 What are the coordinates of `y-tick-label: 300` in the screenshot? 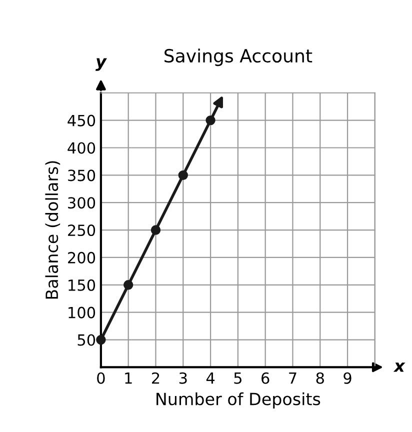 It's located at (82, 203).